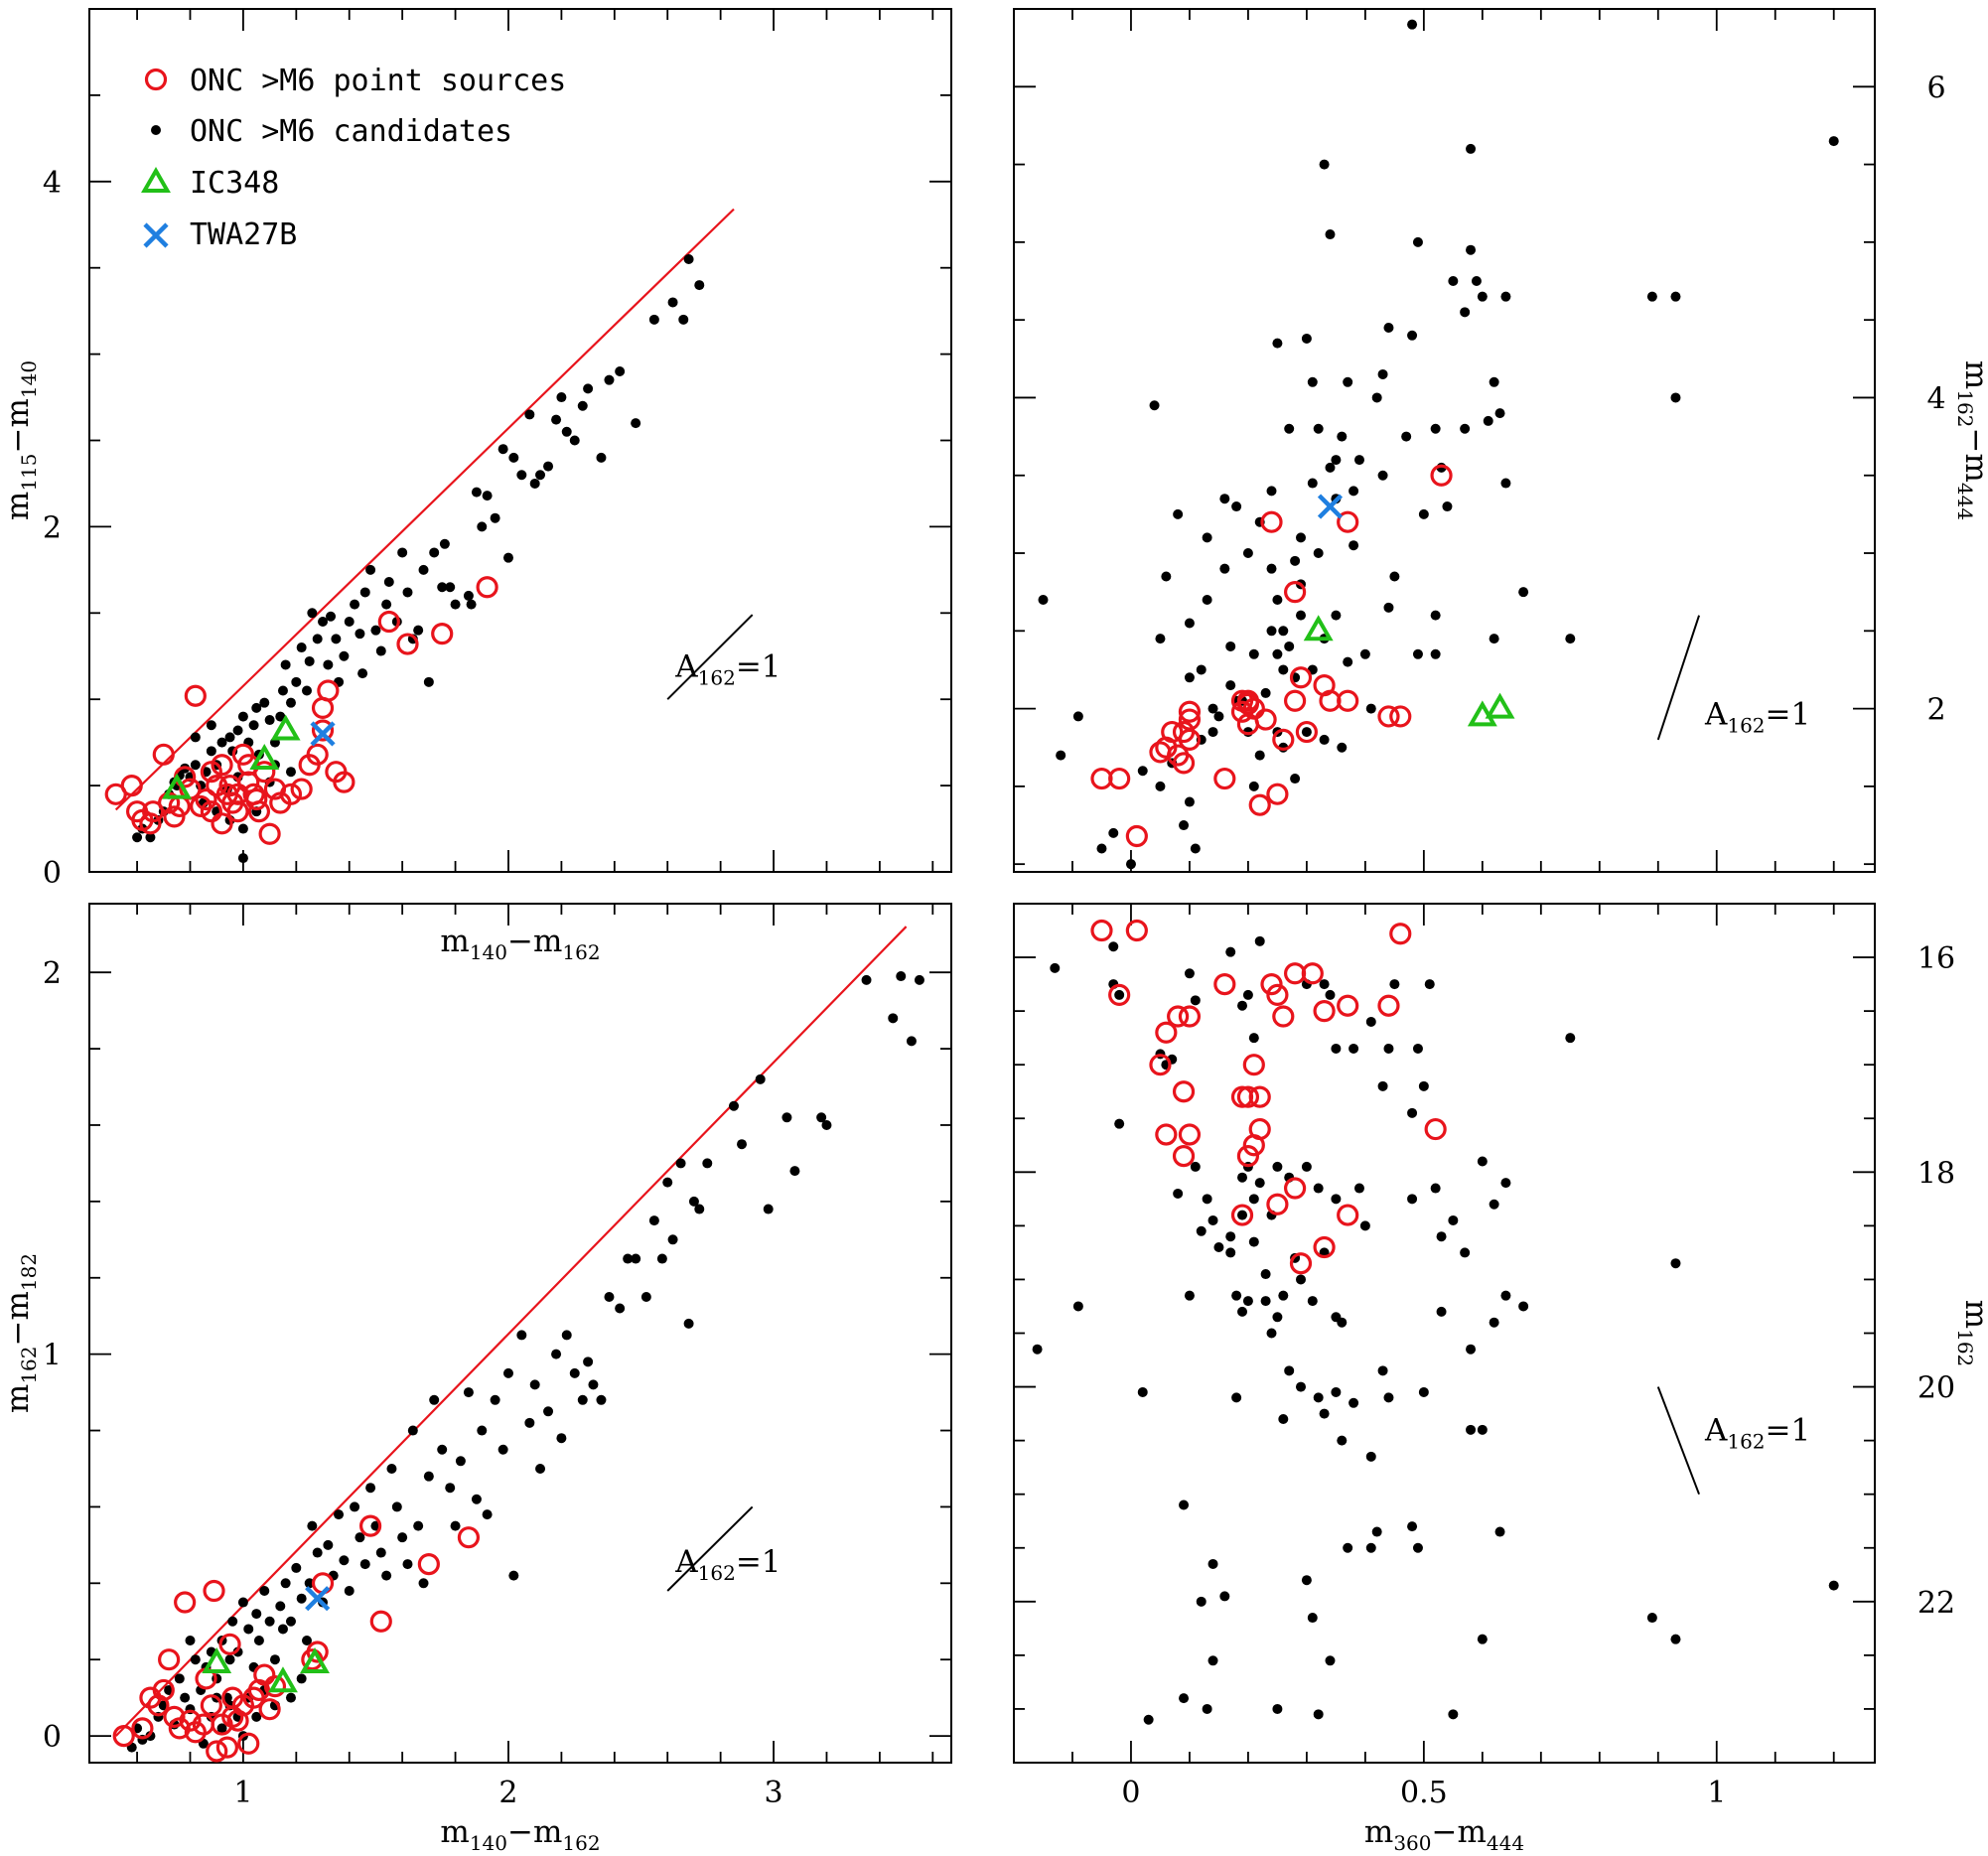 This screenshot has height=1856, width=1988. Describe the element at coordinates (266, 1670) in the screenshot. I see `series-ic348` at that location.